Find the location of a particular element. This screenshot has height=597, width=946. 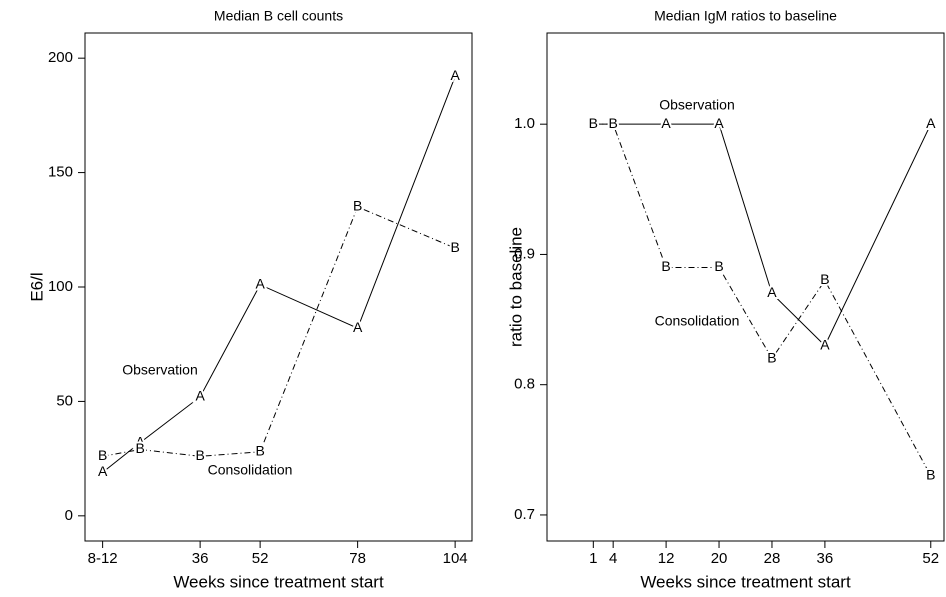

x-tick-label: 28 is located at coordinates (772, 558).